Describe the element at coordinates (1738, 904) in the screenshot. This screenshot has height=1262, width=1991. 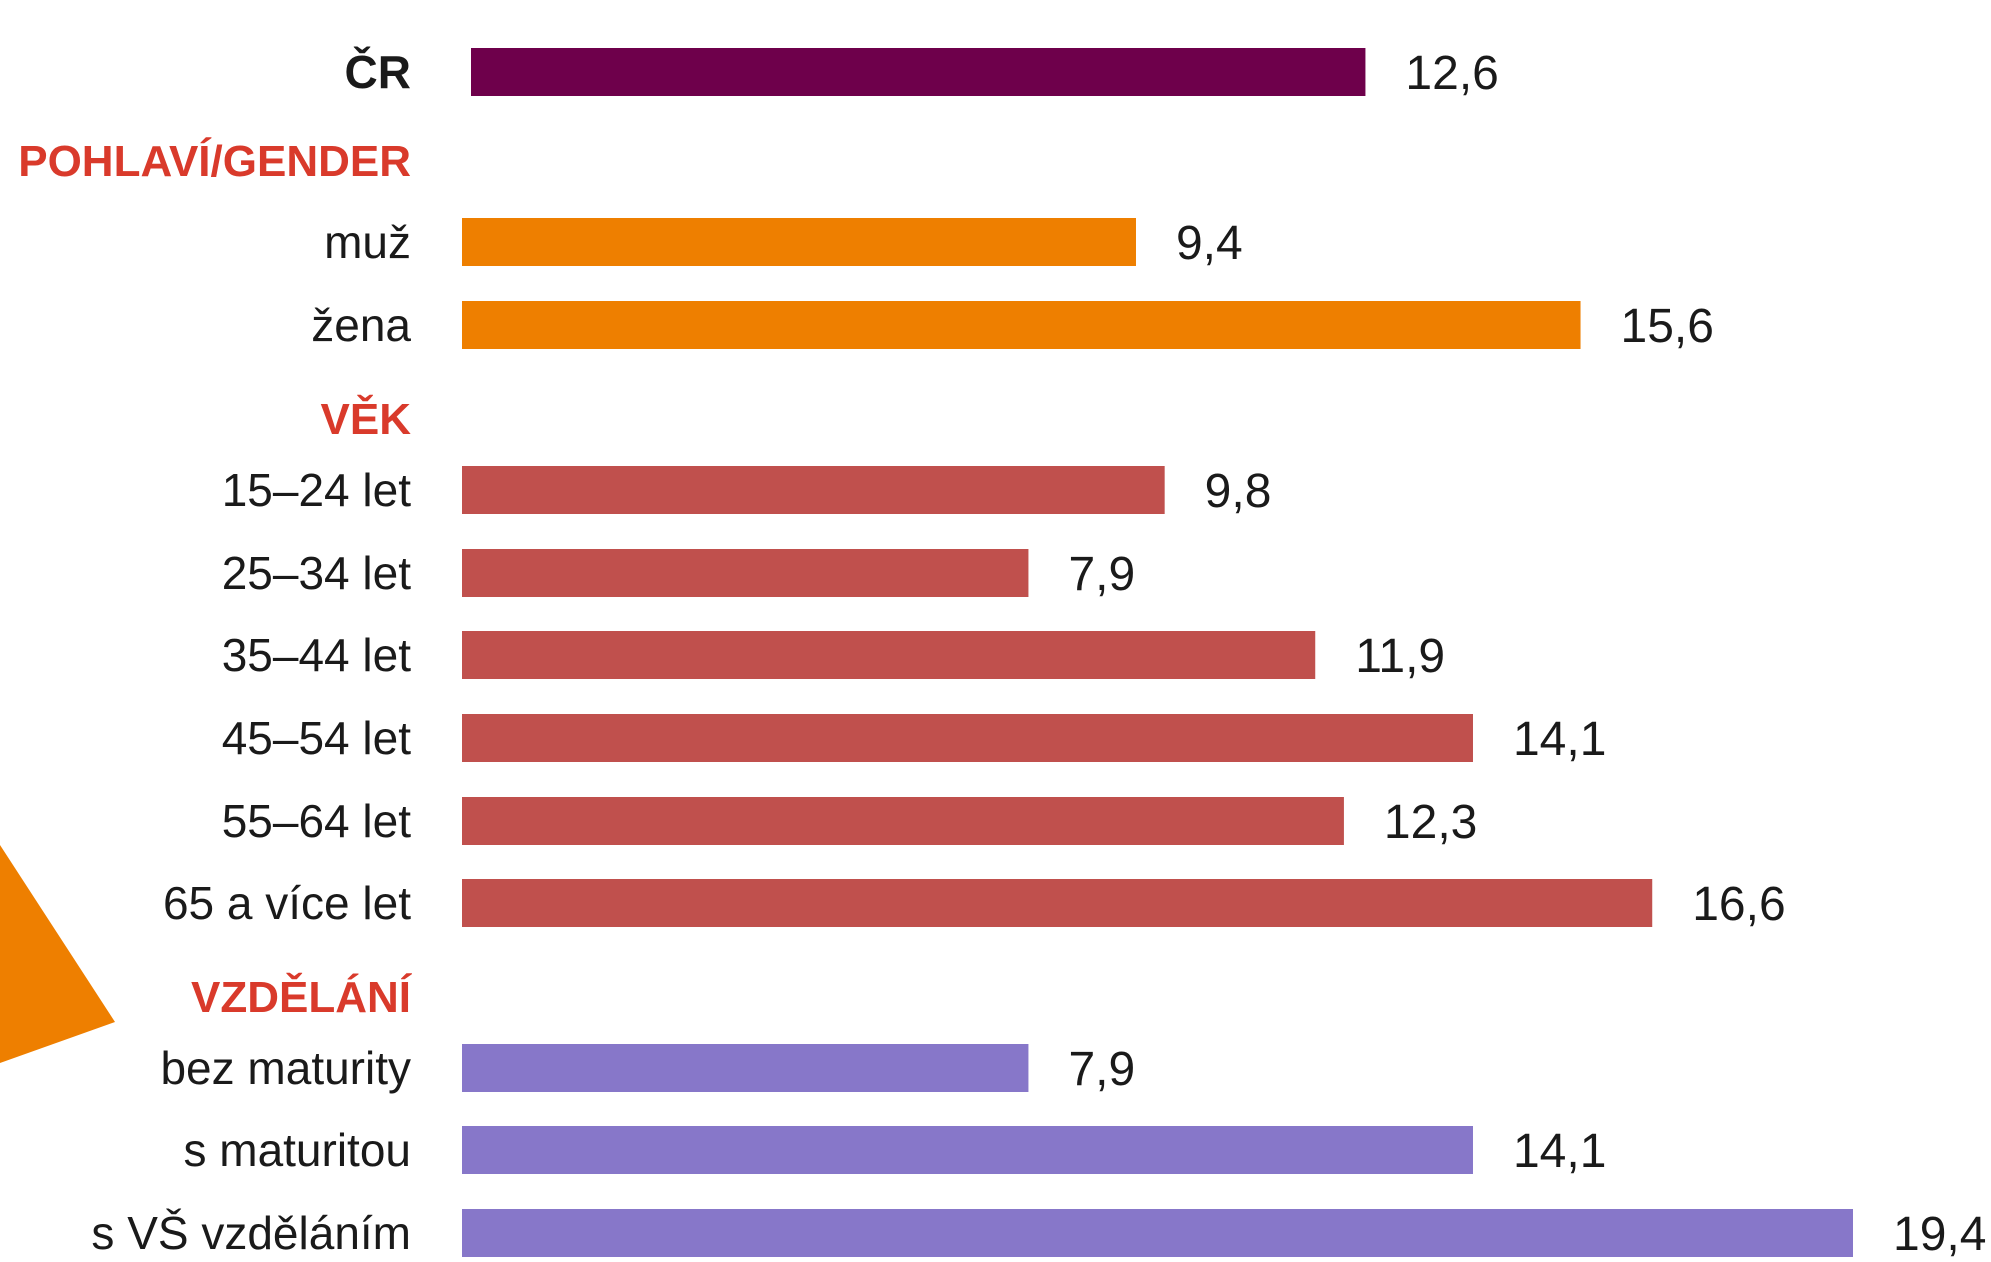
I see `value-label-65-a-vice-let: 16,6` at that location.